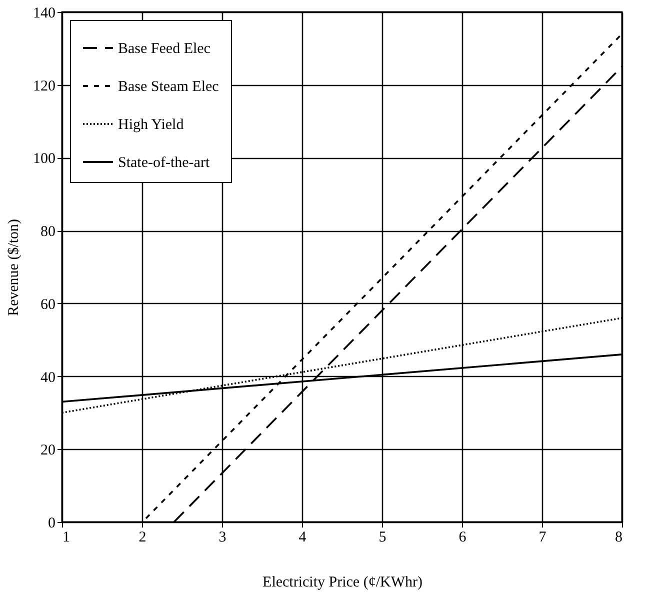 The image size is (647, 598). What do you see at coordinates (382, 538) in the screenshot?
I see `x-tick-label: 5` at bounding box center [382, 538].